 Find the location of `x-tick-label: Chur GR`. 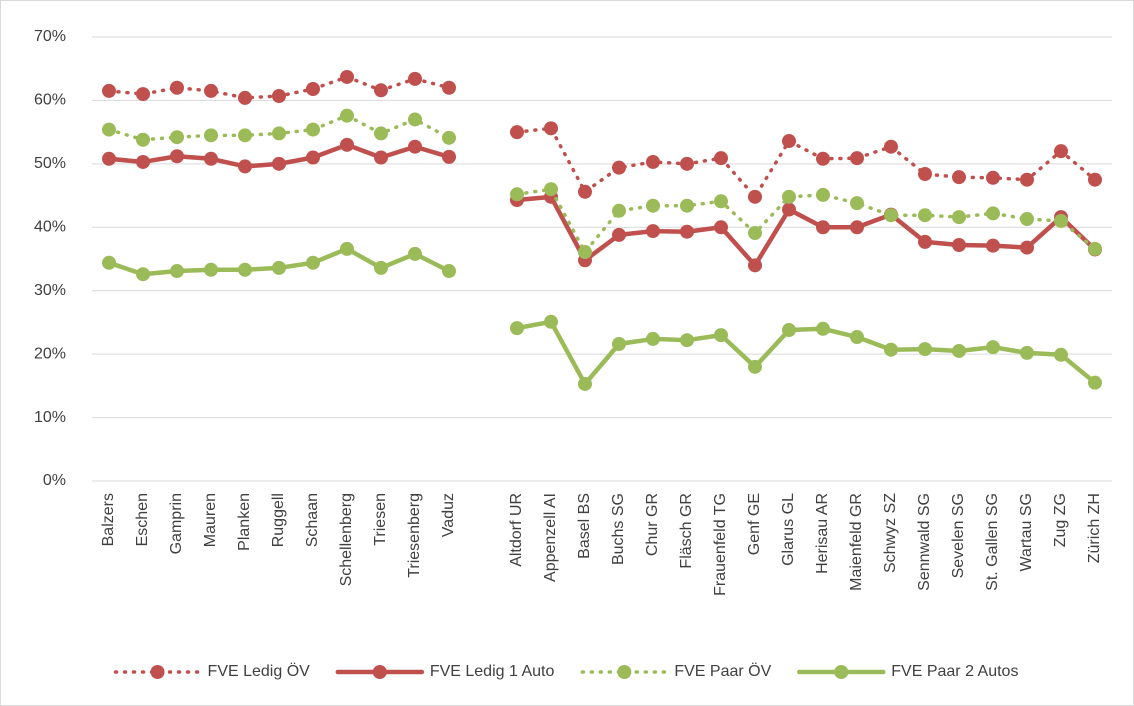

x-tick-label: Chur GR is located at coordinates (652, 524).